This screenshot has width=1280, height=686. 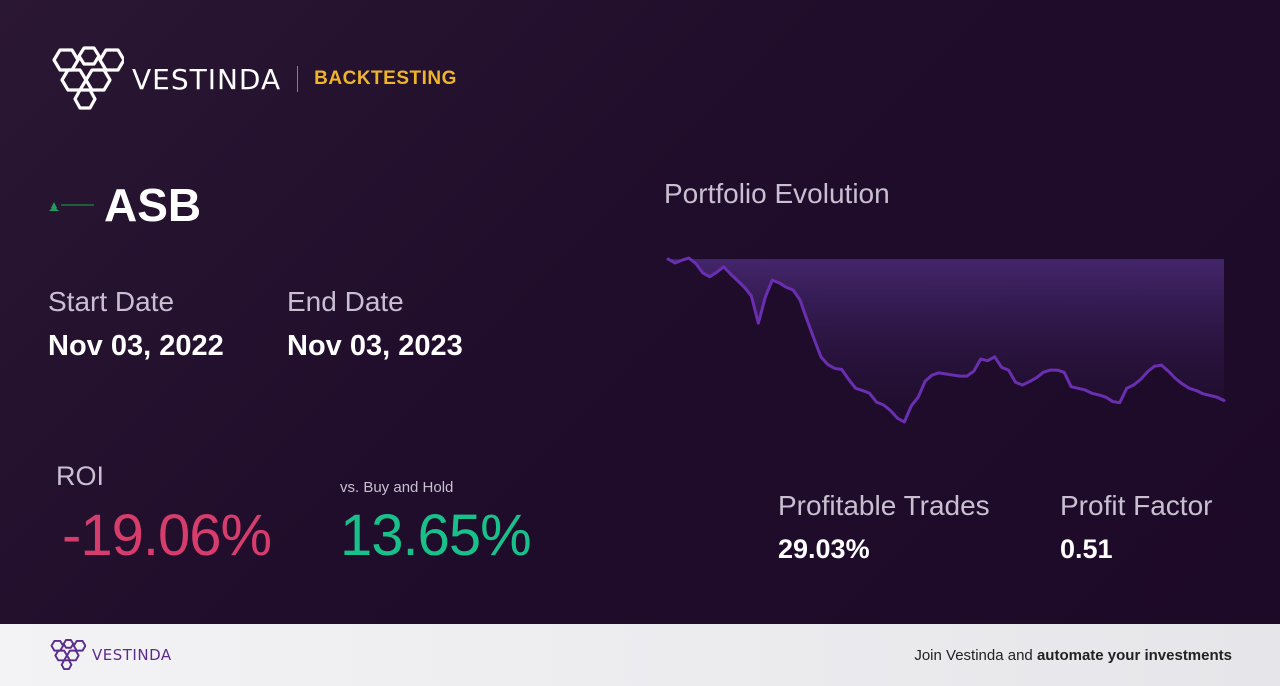 What do you see at coordinates (80, 476) in the screenshot?
I see `roi-label: ROI` at bounding box center [80, 476].